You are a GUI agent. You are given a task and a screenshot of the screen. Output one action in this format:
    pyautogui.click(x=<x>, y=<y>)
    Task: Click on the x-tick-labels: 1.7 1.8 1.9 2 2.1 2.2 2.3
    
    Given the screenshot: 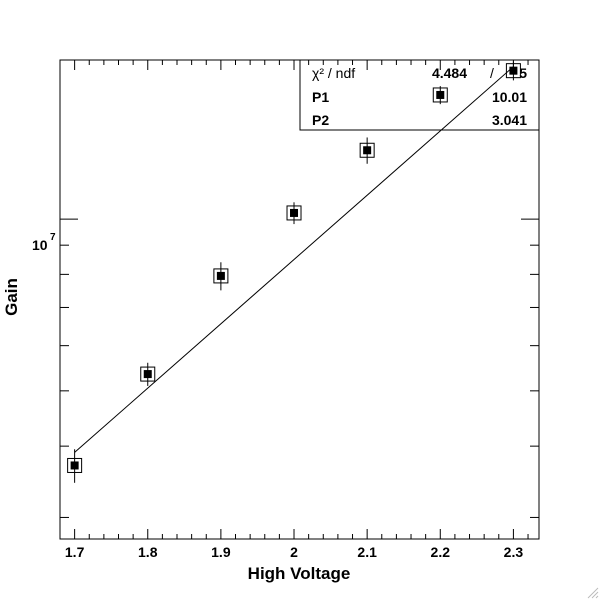 What is the action you would take?
    pyautogui.click(x=294, y=552)
    